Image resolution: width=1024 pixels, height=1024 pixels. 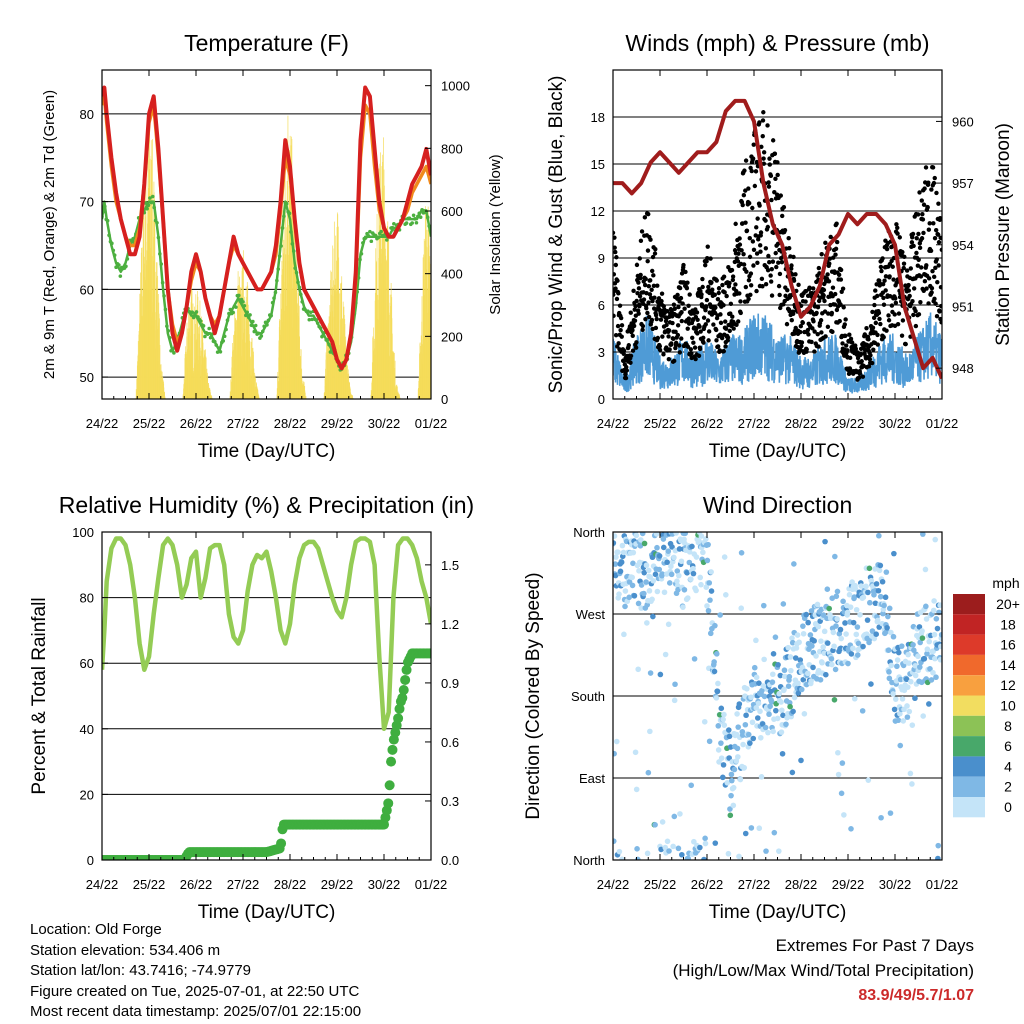 What do you see at coordinates (431, 423) in the screenshot?
I see `x-tick-label: 01/22` at bounding box center [431, 423].